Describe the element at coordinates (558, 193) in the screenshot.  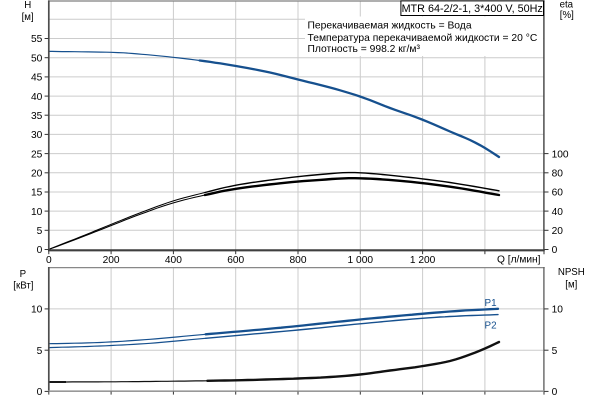
I see `svg-text: 60` at that location.